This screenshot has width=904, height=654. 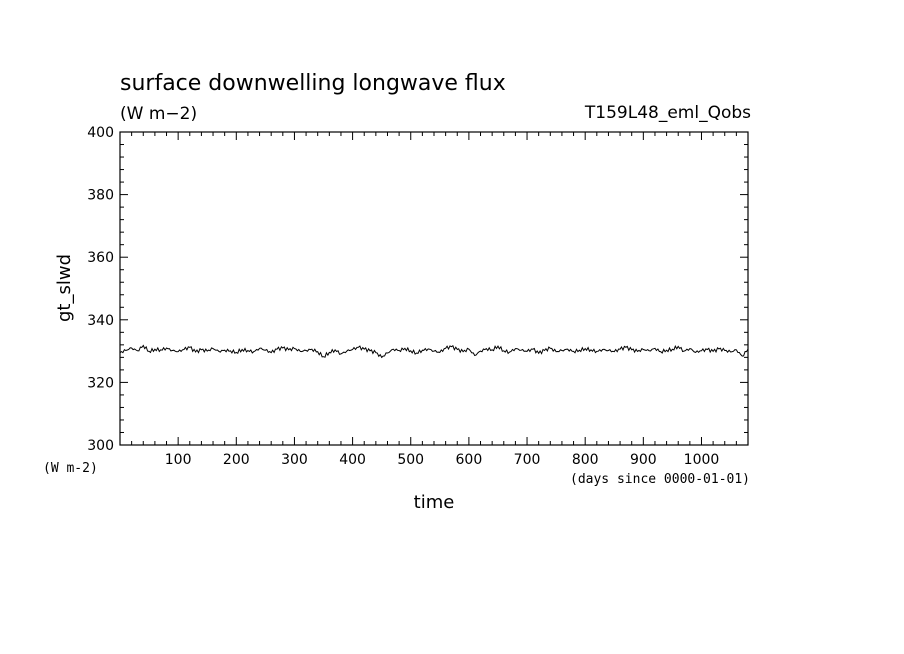 What do you see at coordinates (702, 460) in the screenshot?
I see `x-tick-label: 1000` at bounding box center [702, 460].